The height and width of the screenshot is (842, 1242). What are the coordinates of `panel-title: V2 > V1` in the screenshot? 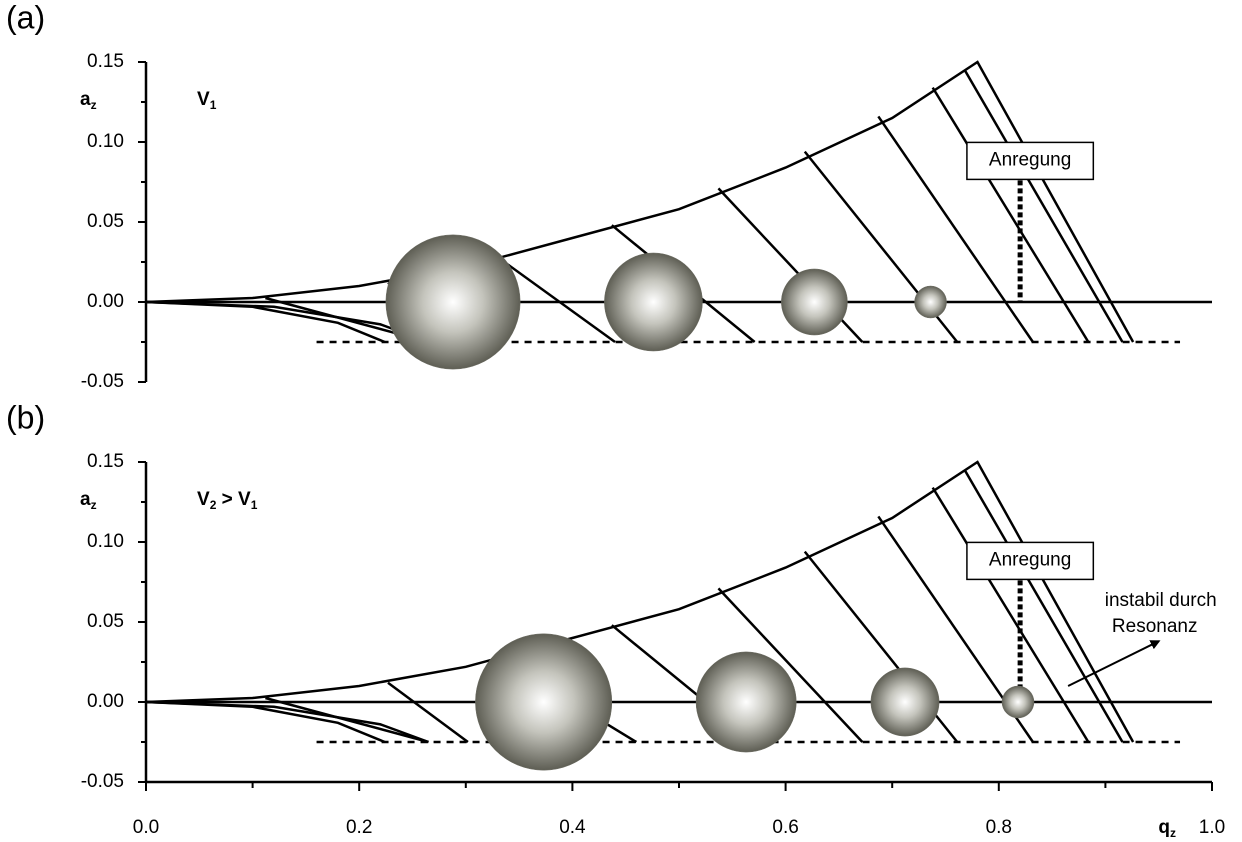 It's located at (227, 500).